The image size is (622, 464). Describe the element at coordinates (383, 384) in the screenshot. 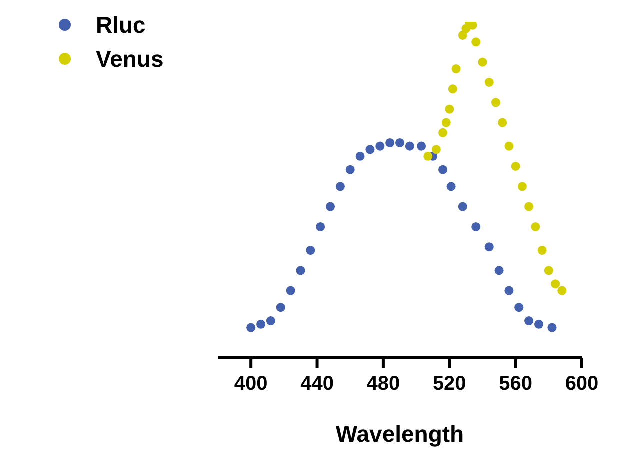

I see `x-tick-label: 480` at that location.